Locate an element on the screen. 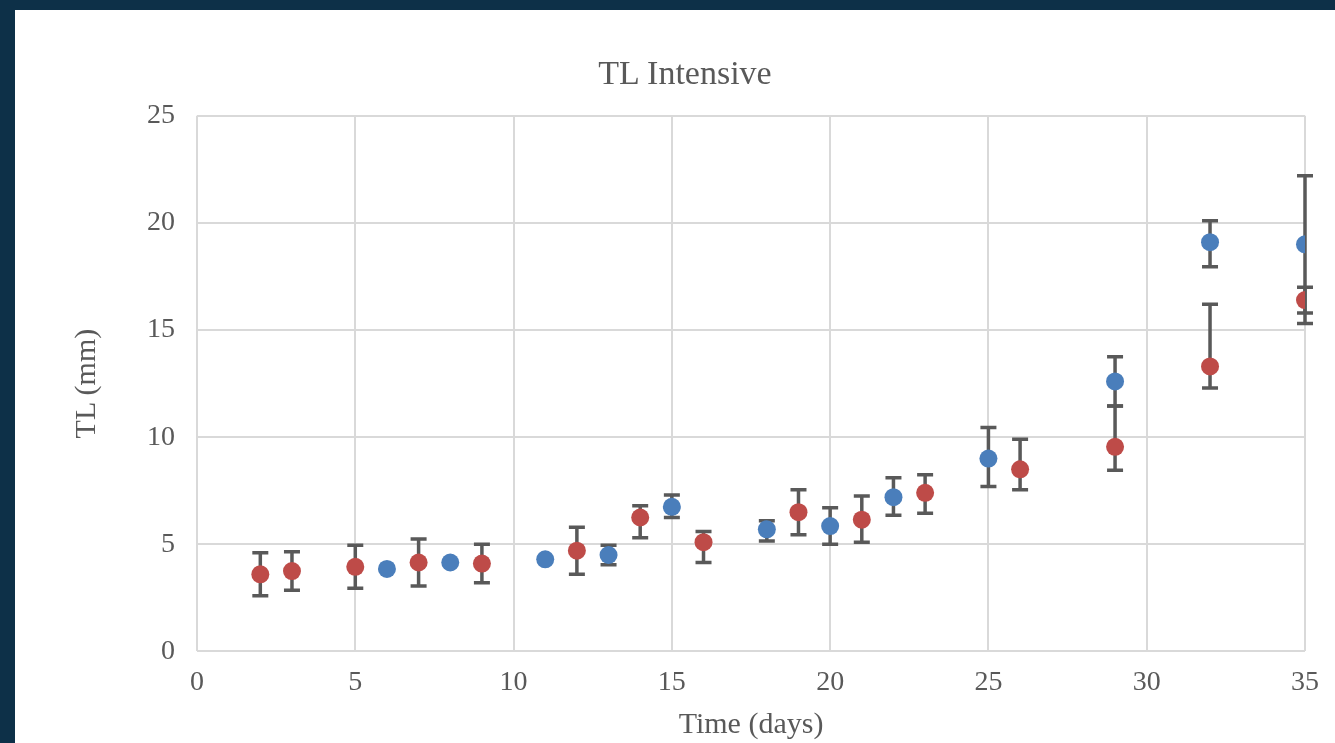 This screenshot has height=743, width=1335. y-tick-label: 5 is located at coordinates (168, 542).